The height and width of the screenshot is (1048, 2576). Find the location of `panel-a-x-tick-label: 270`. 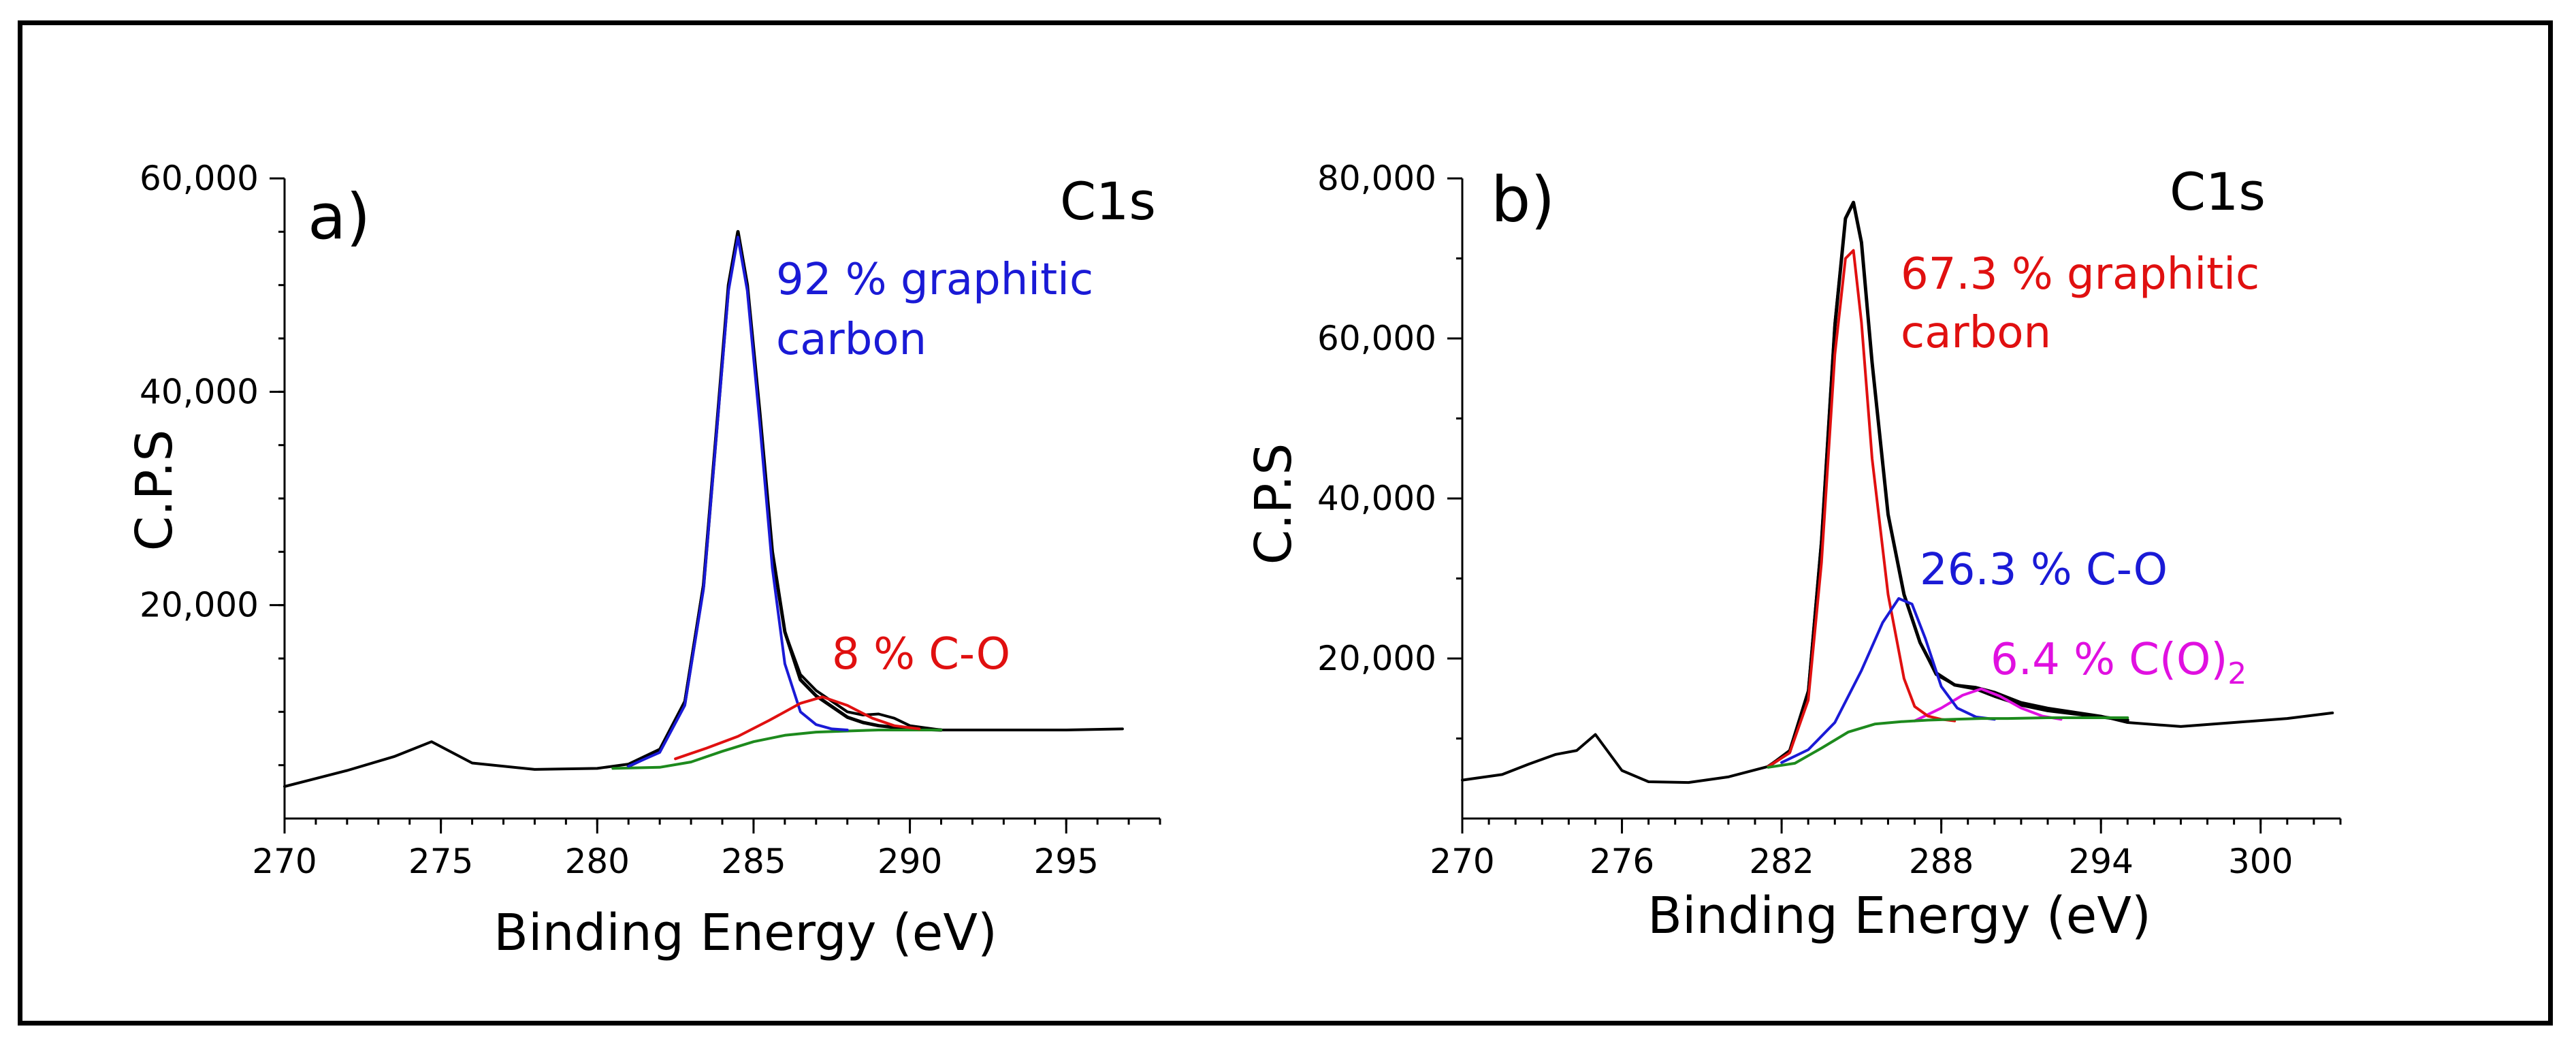

panel-a-x-tick-label: 270 is located at coordinates (284, 861).